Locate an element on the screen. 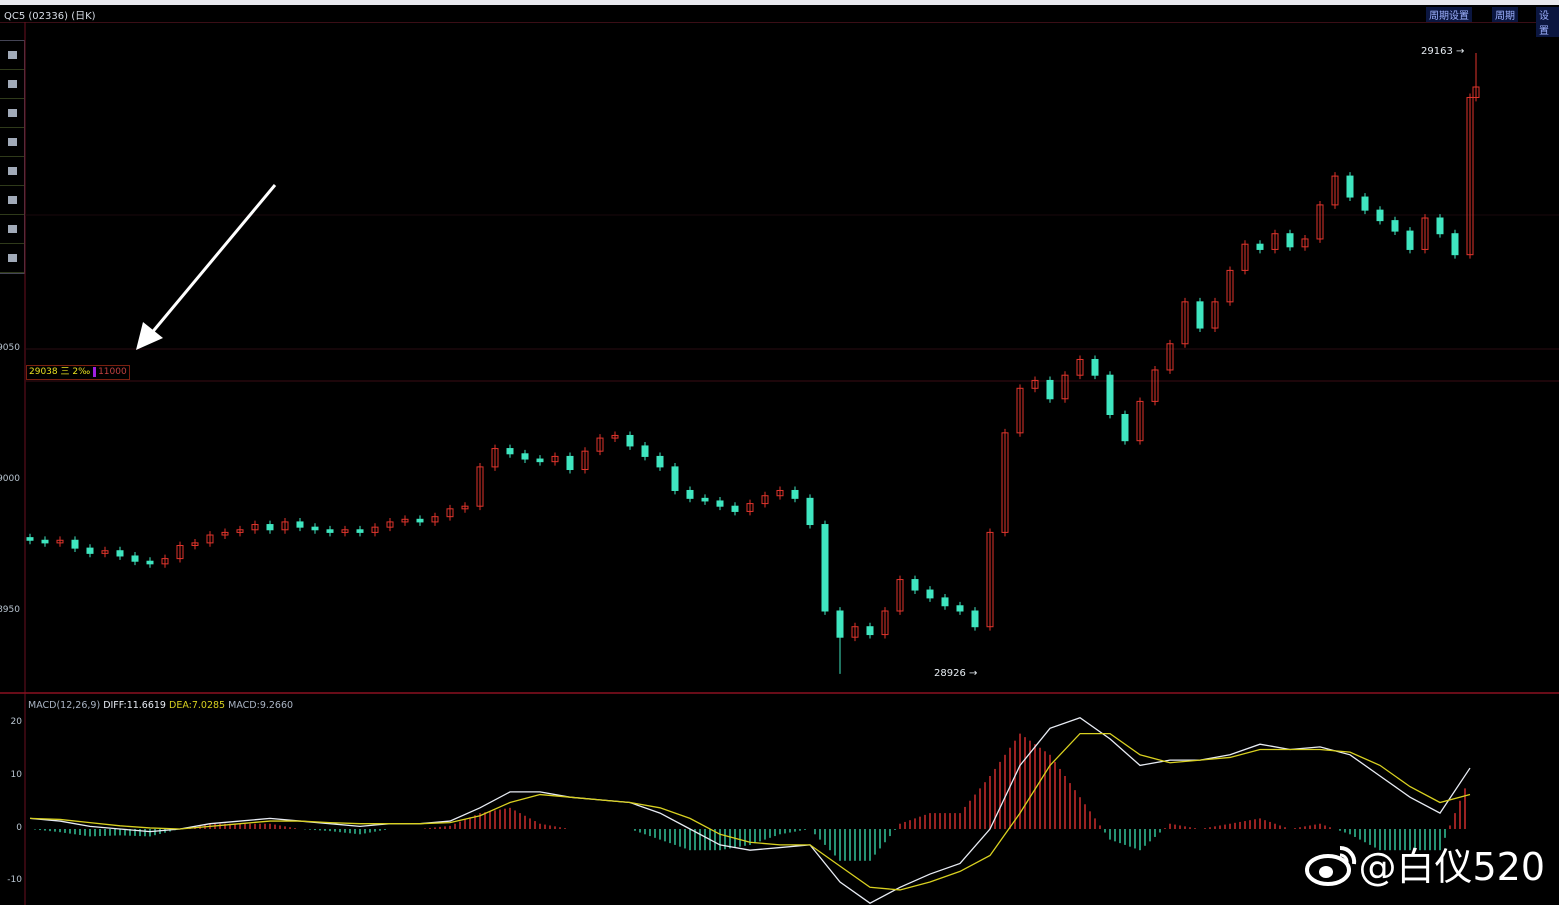 Image resolution: width=1559 pixels, height=905 pixels. period-button: 周期 is located at coordinates (1505, 14).